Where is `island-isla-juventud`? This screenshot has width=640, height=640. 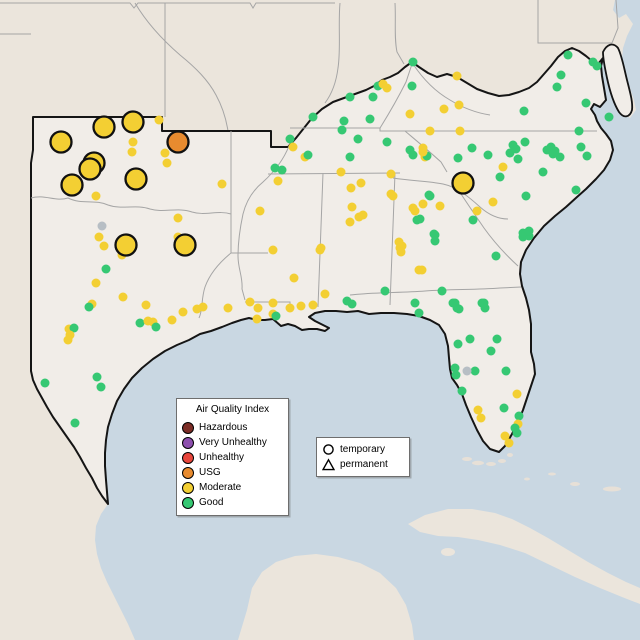
island-isla-juventud is located at coordinates (448, 552).